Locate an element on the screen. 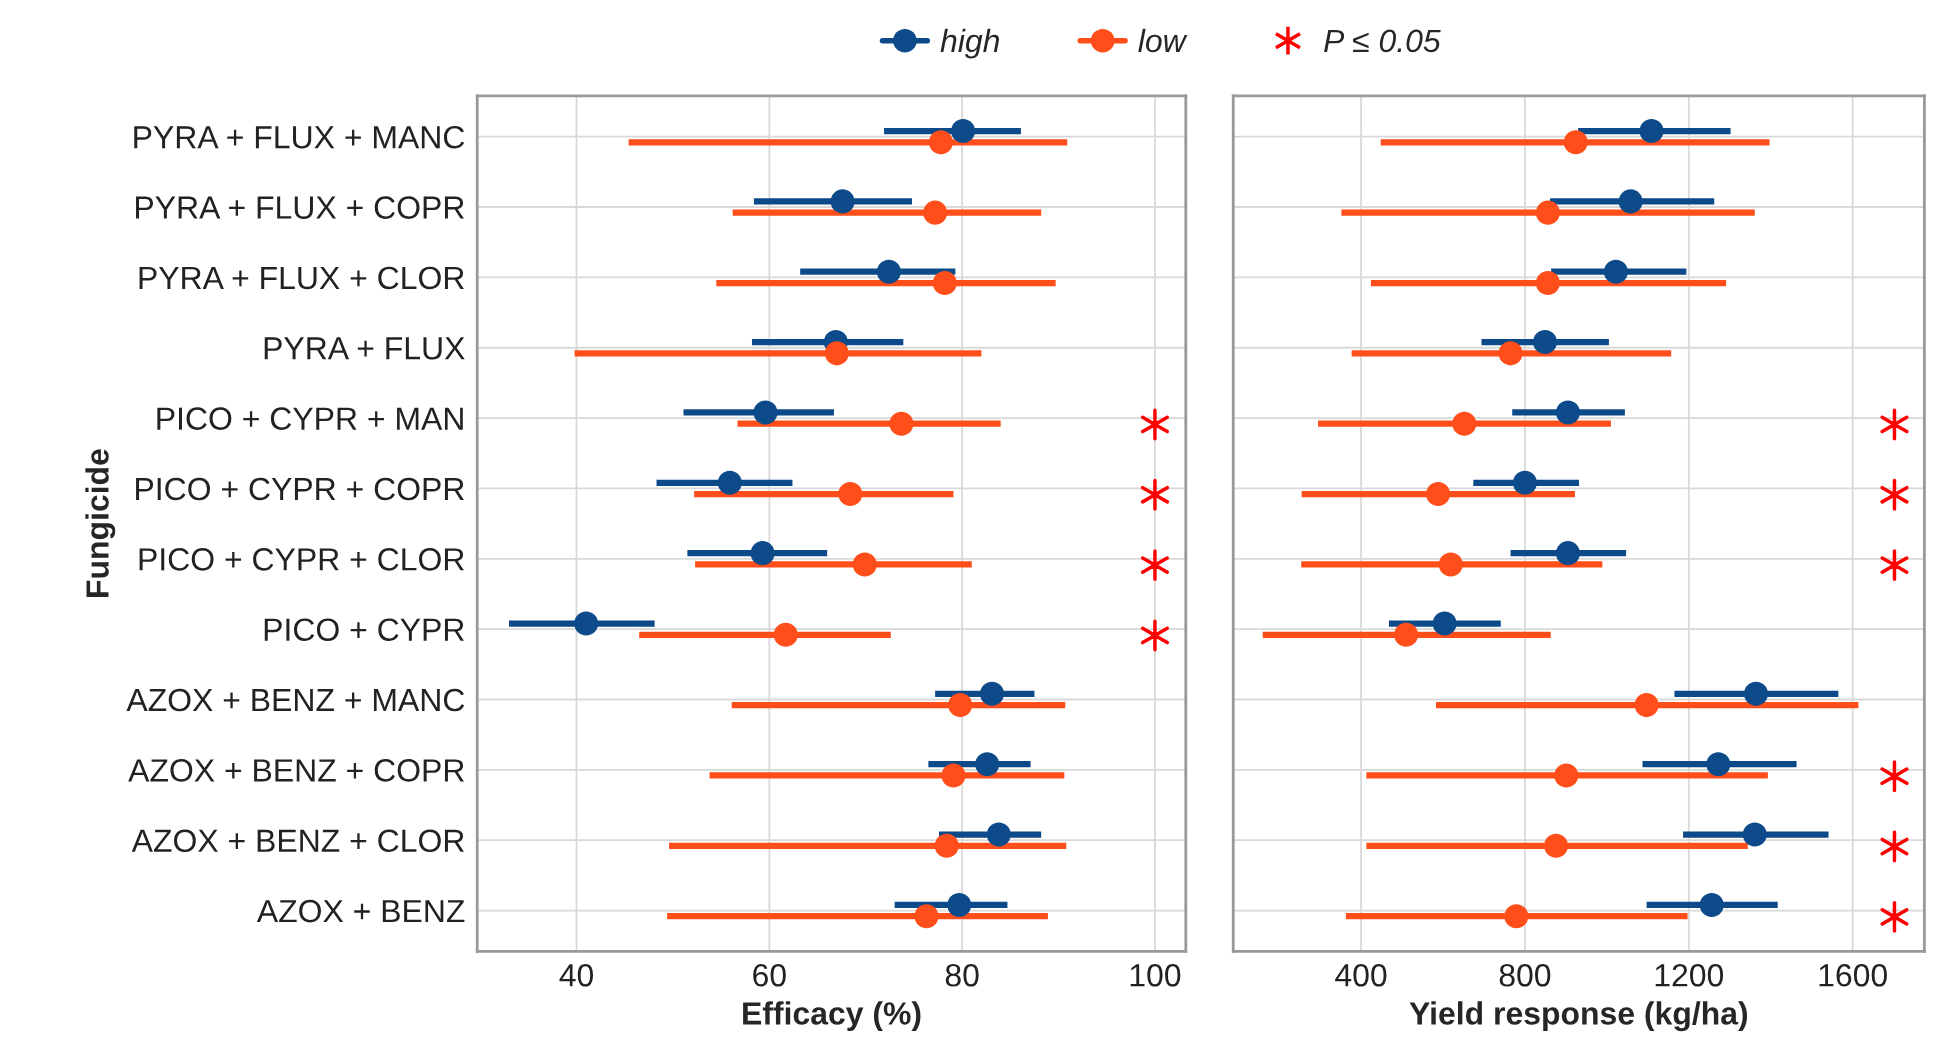 This screenshot has height=1042, width=1936. y-tick-label: PYRA + FLUX + CLOR is located at coordinates (301, 278).